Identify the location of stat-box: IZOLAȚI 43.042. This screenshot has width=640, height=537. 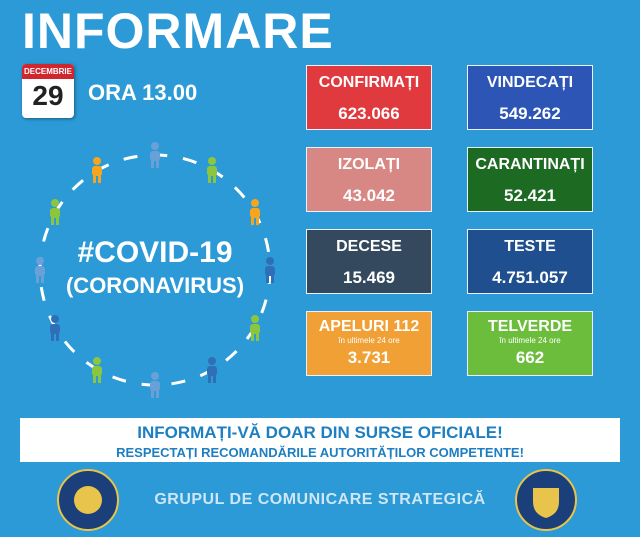
(369, 179).